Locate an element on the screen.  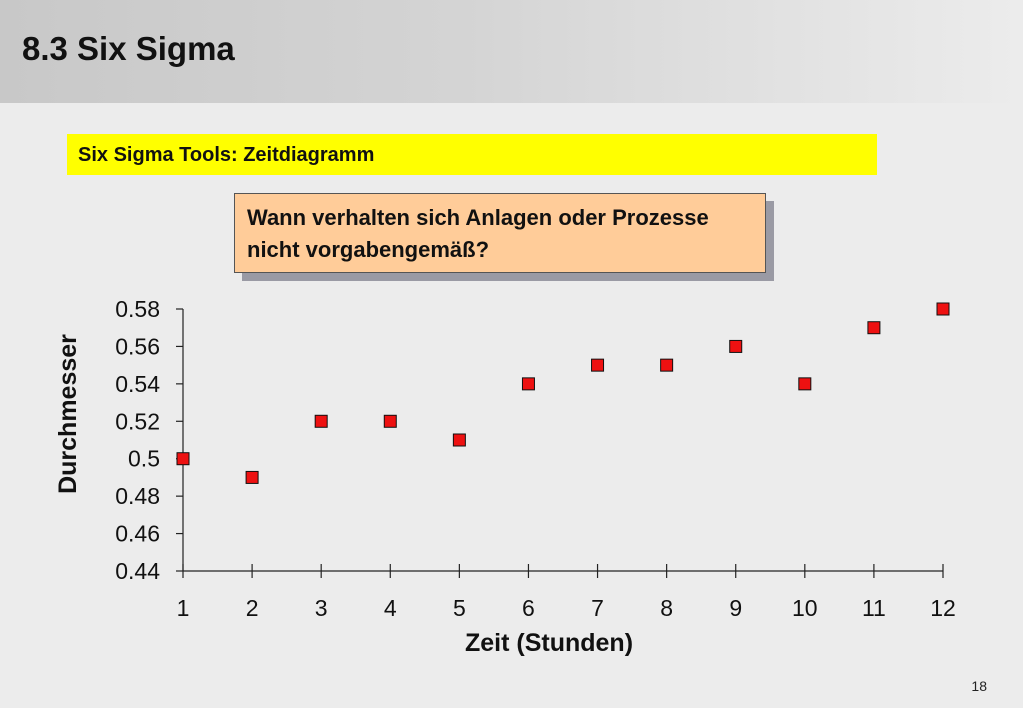
page-number: 18 is located at coordinates (979, 686).